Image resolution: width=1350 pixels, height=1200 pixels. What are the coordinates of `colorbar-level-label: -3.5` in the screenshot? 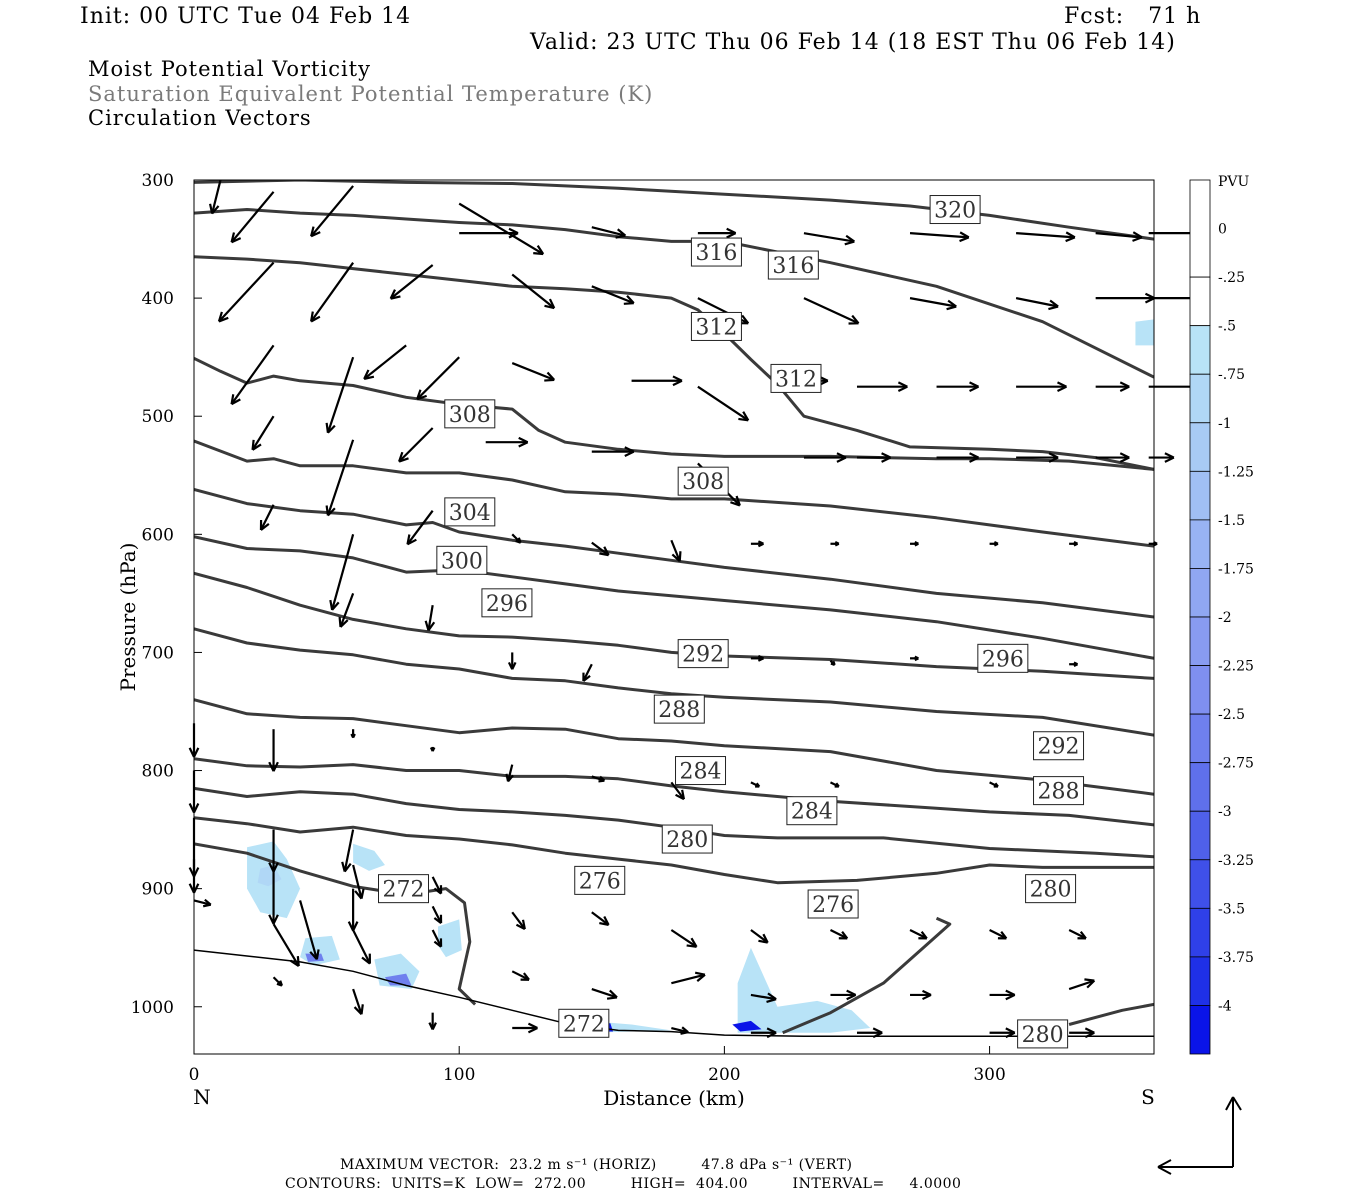 It's located at (1231, 909).